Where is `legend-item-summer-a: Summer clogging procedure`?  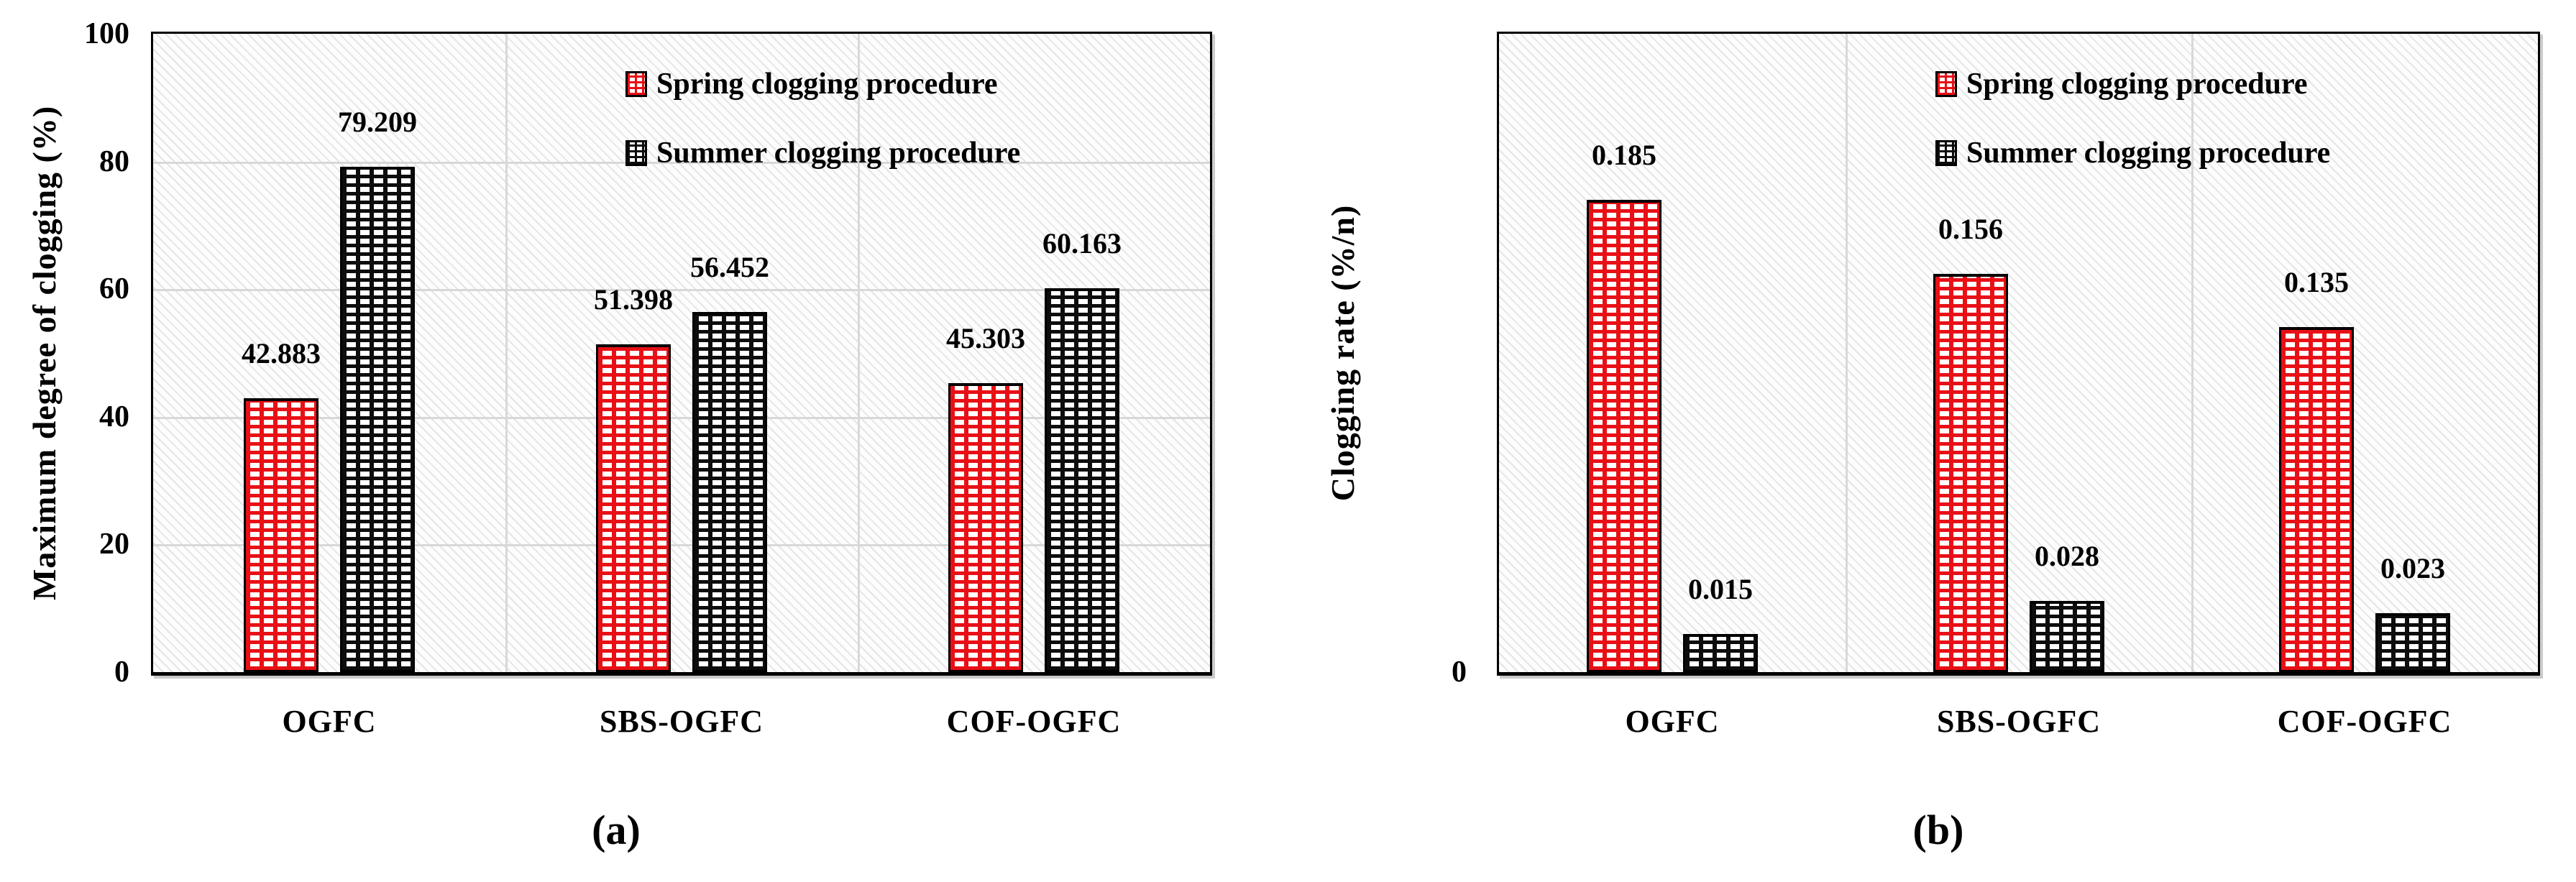 legend-item-summer-a: Summer clogging procedure is located at coordinates (822, 153).